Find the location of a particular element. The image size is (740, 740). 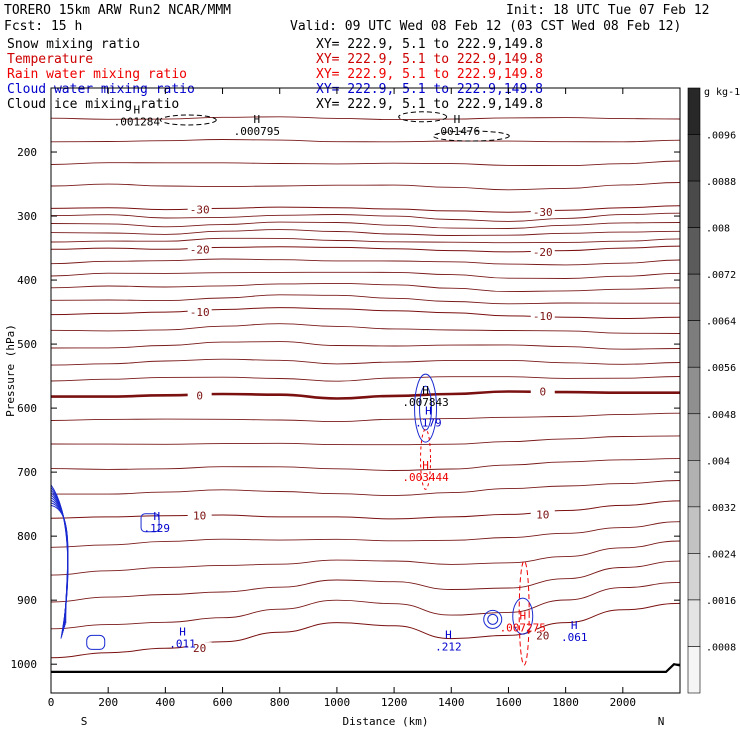

max-value: .061 is located at coordinates (574, 637).